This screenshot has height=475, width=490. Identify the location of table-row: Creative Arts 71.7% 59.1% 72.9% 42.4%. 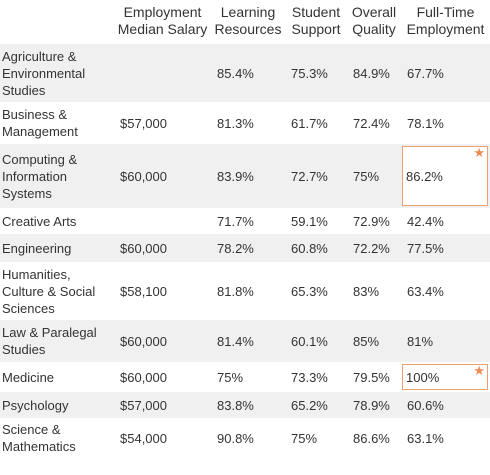
(245, 221).